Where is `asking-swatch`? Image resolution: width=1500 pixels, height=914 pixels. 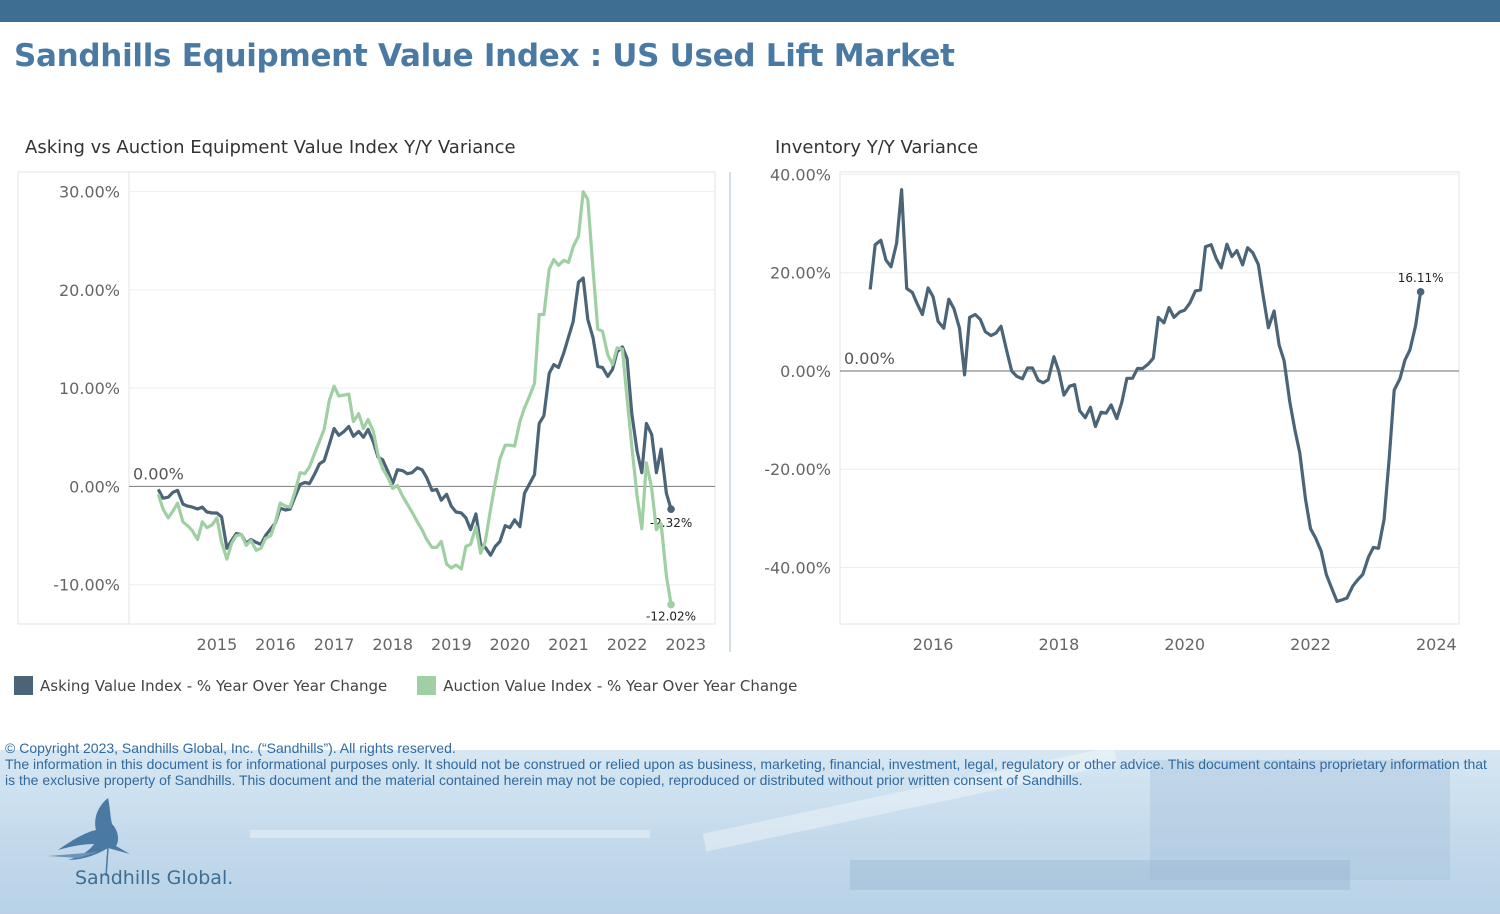 asking-swatch is located at coordinates (23, 685).